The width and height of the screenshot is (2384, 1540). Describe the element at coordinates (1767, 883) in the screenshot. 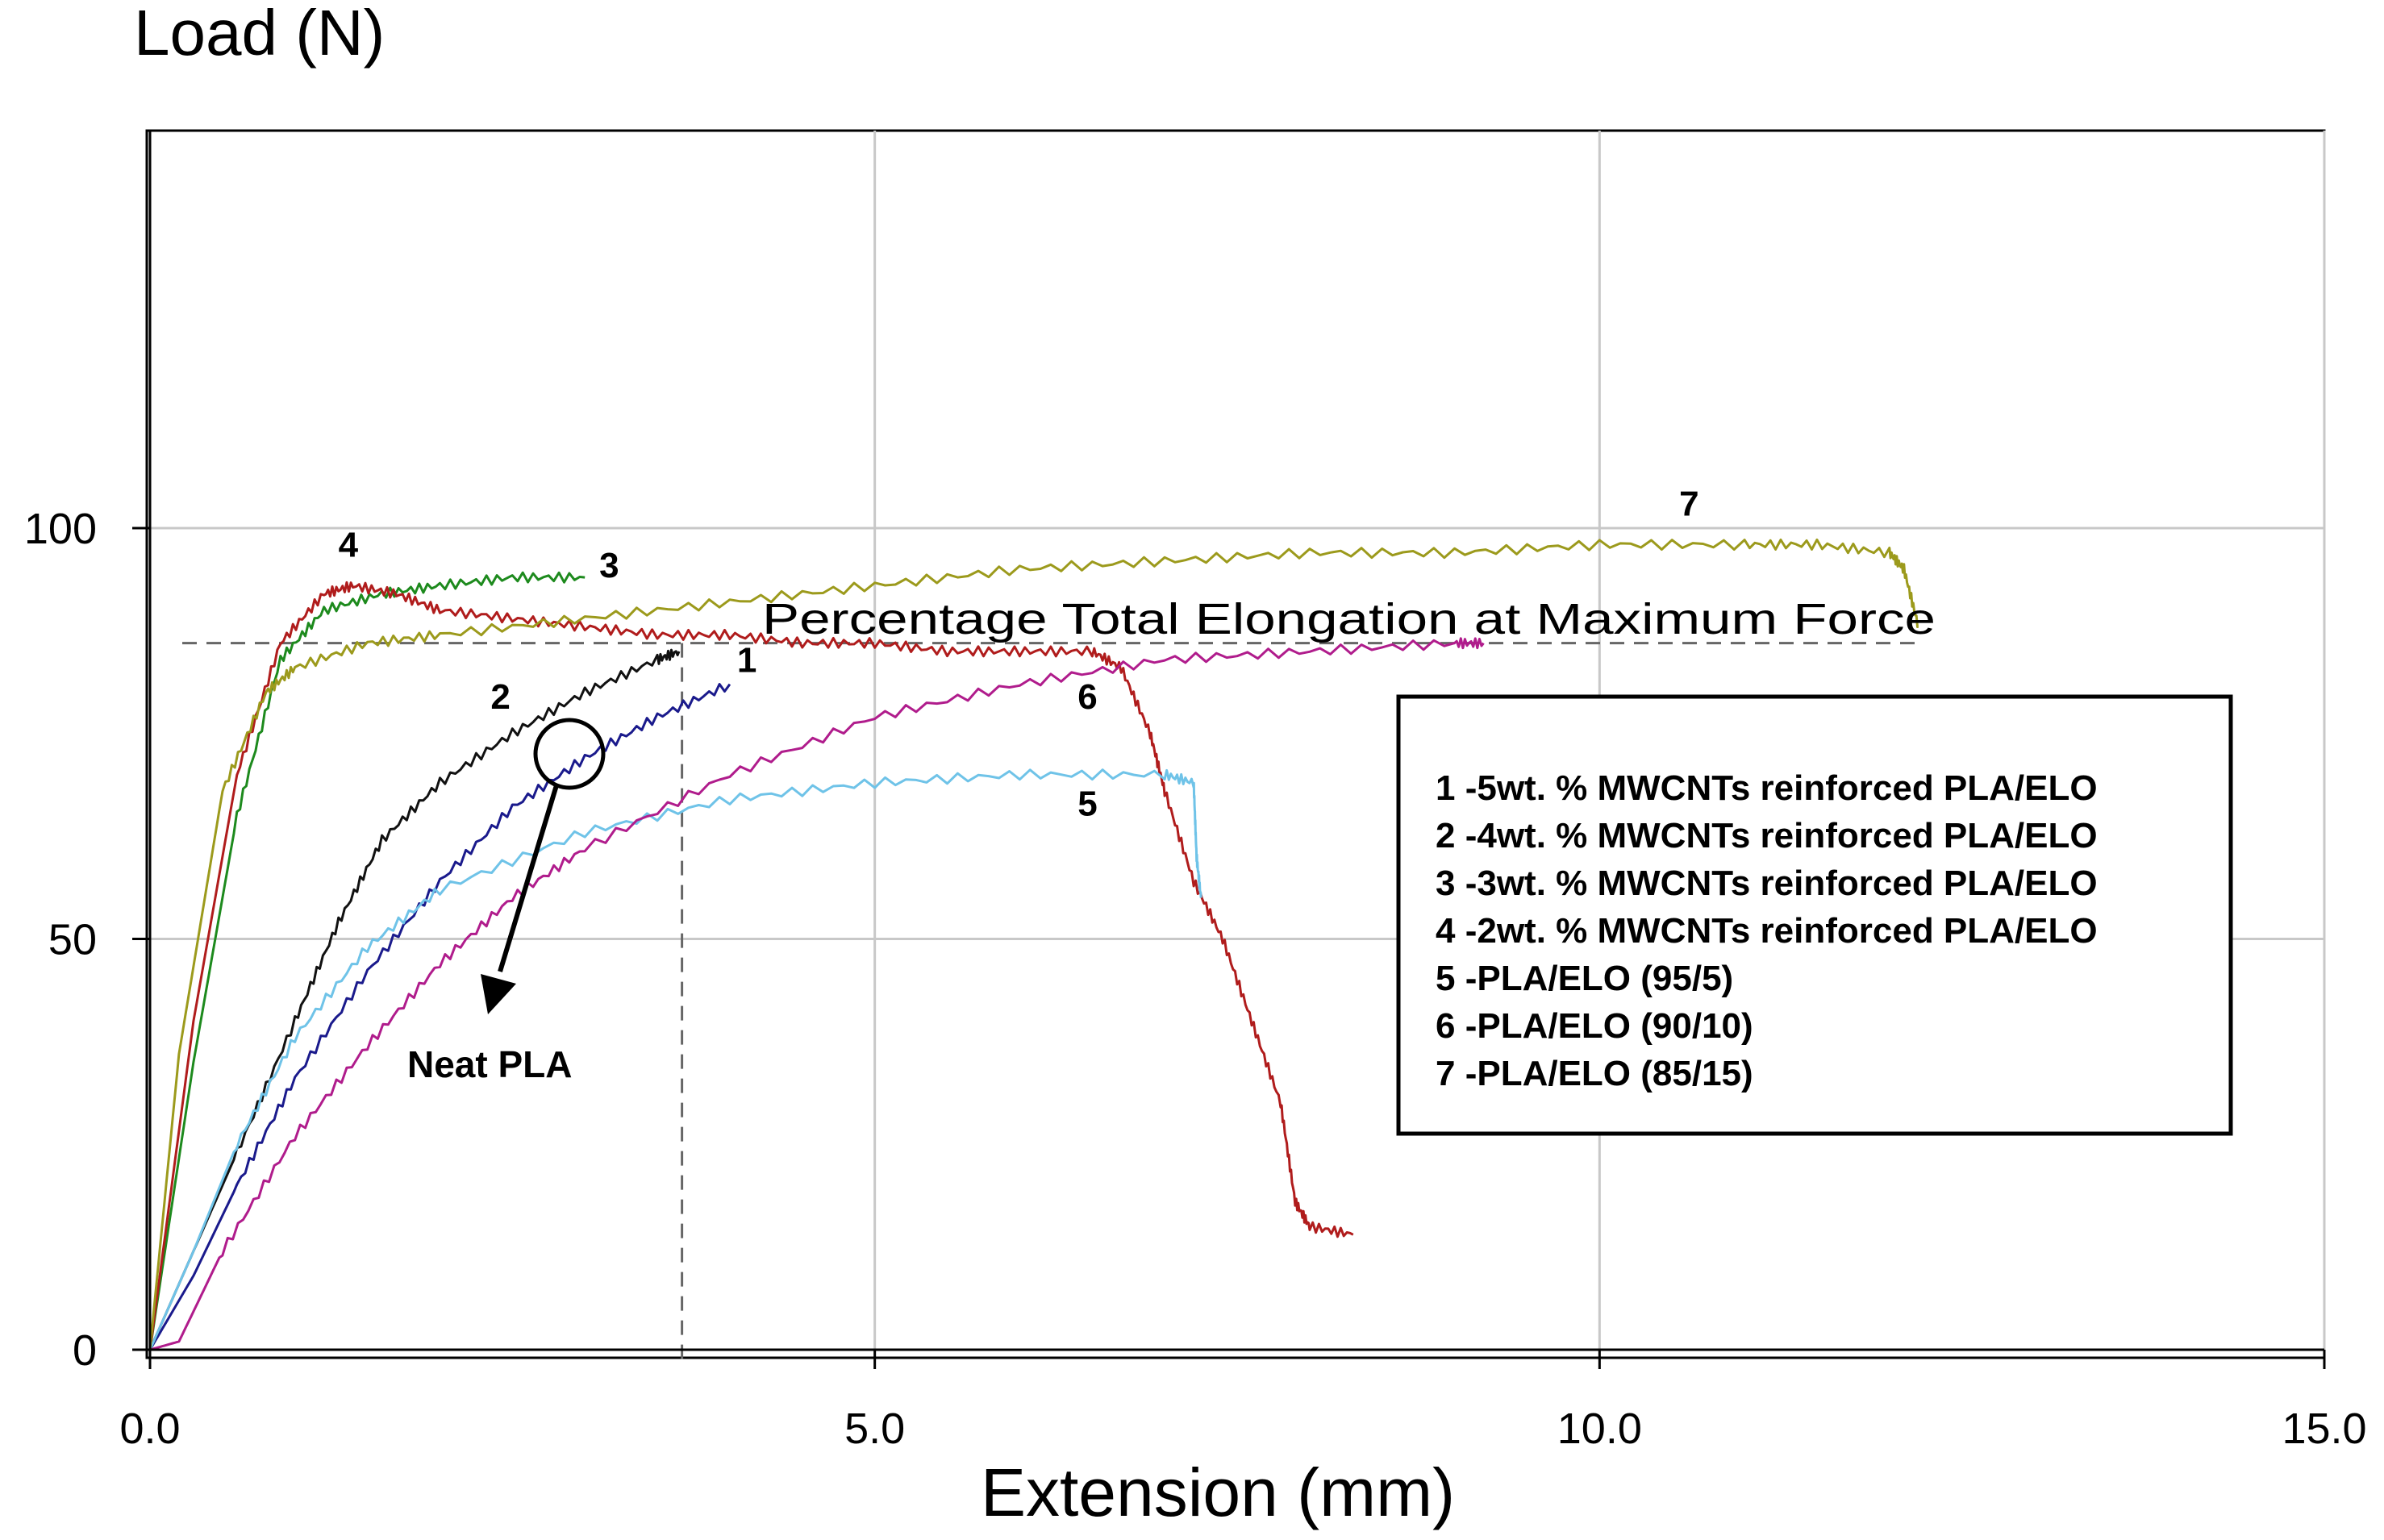

I see `legend-entry: 3 -3wt. % MWCNTs reinforced PLA/ELO` at that location.